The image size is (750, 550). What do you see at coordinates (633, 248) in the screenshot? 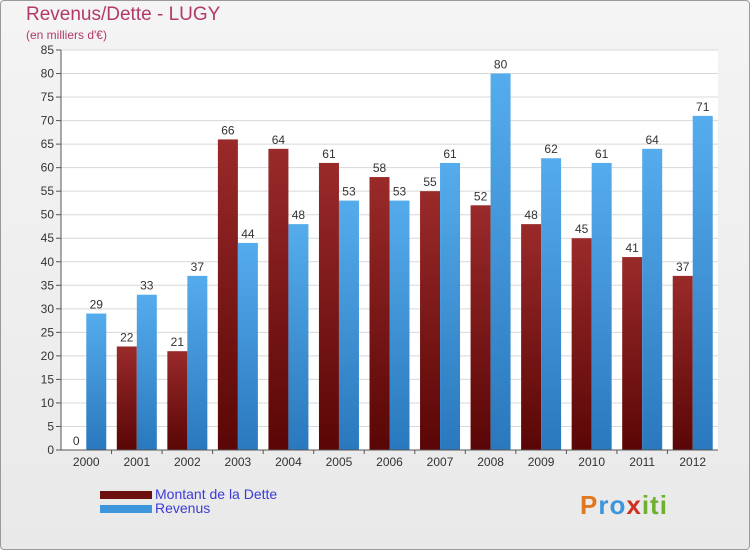
I see `data-label-debt: 41` at bounding box center [633, 248].